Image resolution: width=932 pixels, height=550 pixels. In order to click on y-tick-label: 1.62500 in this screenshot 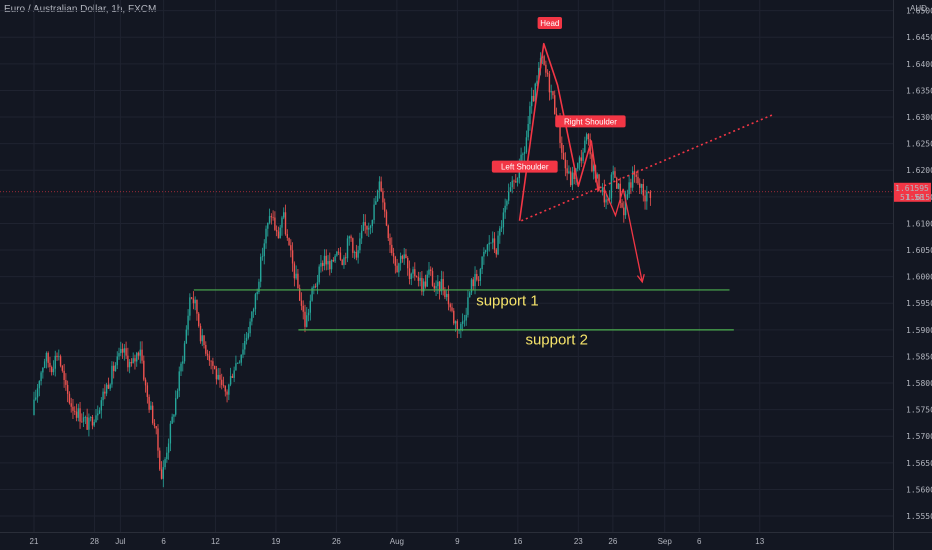, I will do `click(919, 144)`.